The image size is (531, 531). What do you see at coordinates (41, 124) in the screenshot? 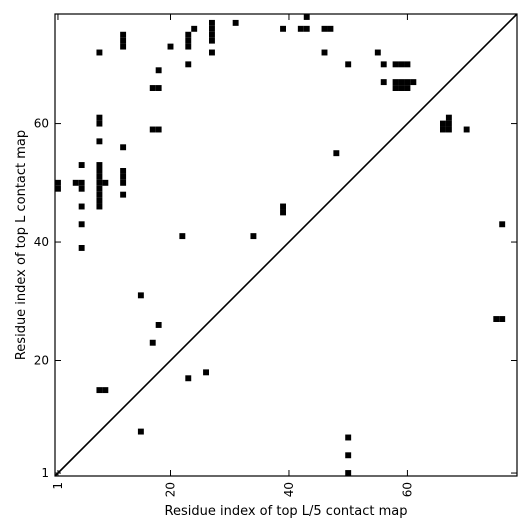
I see `y-tick-label: 60` at bounding box center [41, 124].